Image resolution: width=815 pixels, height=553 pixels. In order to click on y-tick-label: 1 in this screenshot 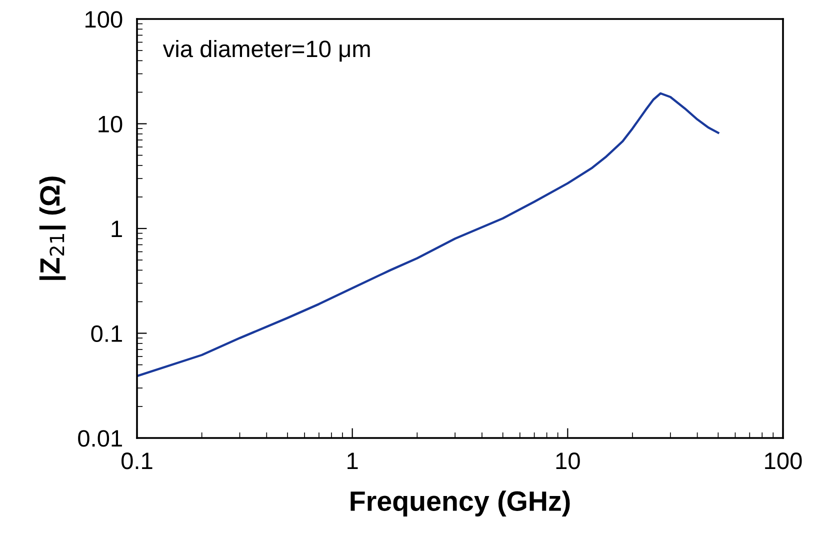, I will do `click(117, 229)`.